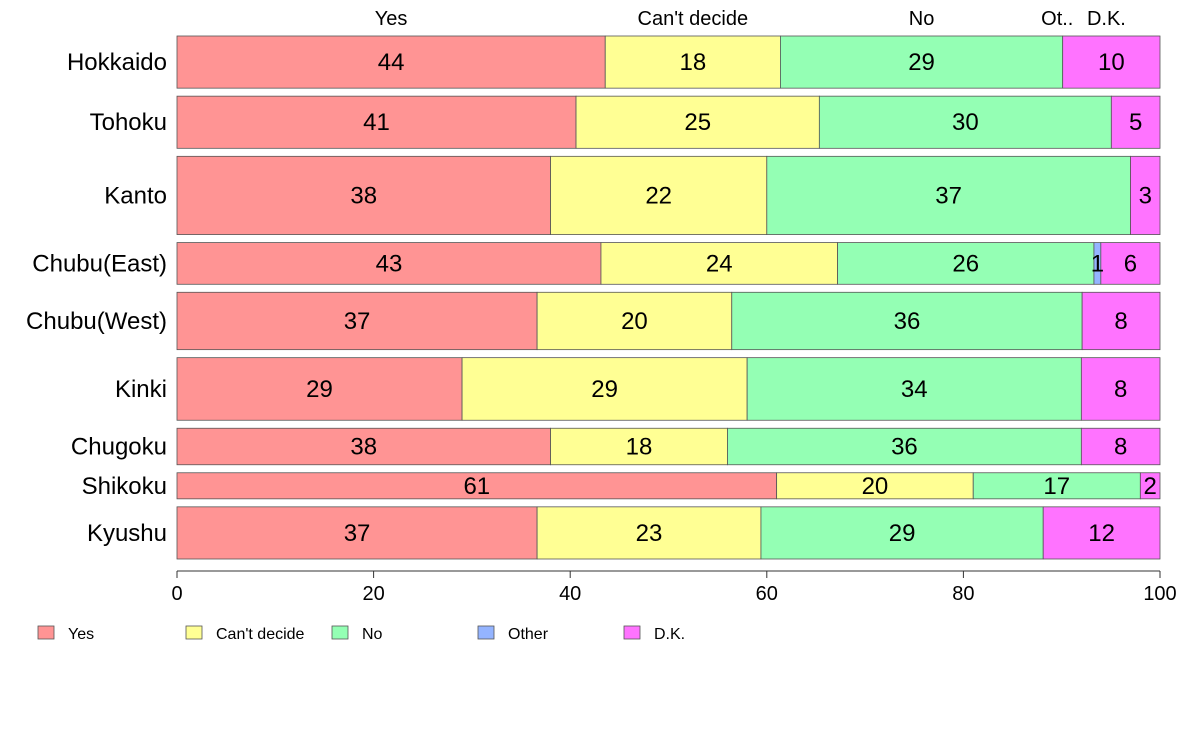 The width and height of the screenshot is (1188, 736). I want to click on bar-chubu-west-d-k, so click(1121, 321).